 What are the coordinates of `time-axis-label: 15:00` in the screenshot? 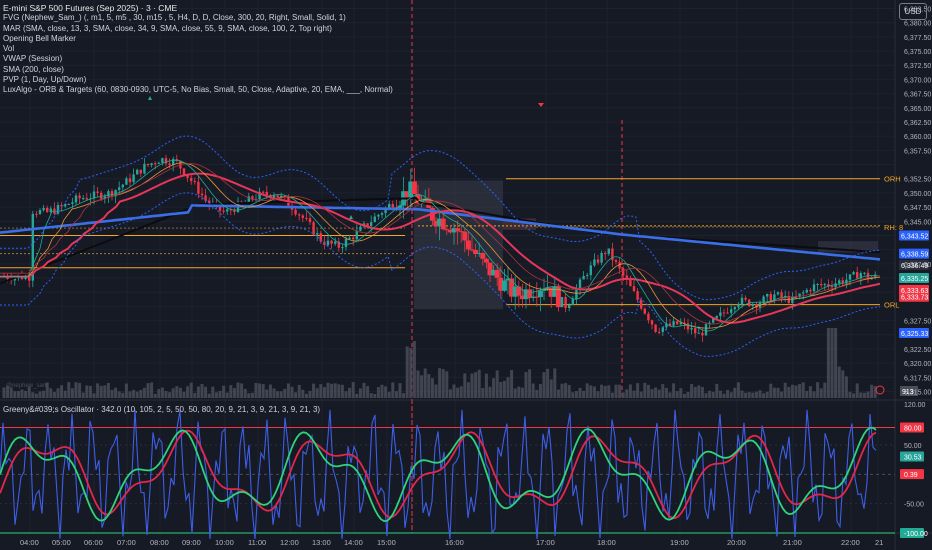 It's located at (386, 542).